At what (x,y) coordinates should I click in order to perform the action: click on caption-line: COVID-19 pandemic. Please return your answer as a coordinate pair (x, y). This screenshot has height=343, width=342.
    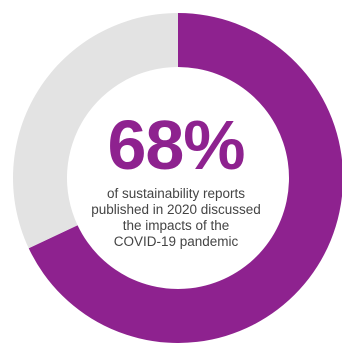
    Looking at the image, I should click on (176, 241).